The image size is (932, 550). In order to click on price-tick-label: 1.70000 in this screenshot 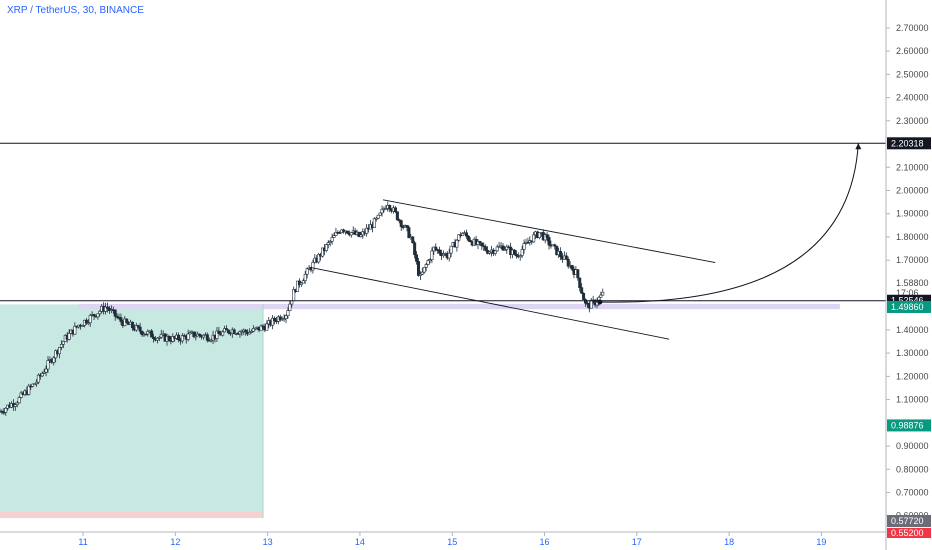, I will do `click(912, 260)`.